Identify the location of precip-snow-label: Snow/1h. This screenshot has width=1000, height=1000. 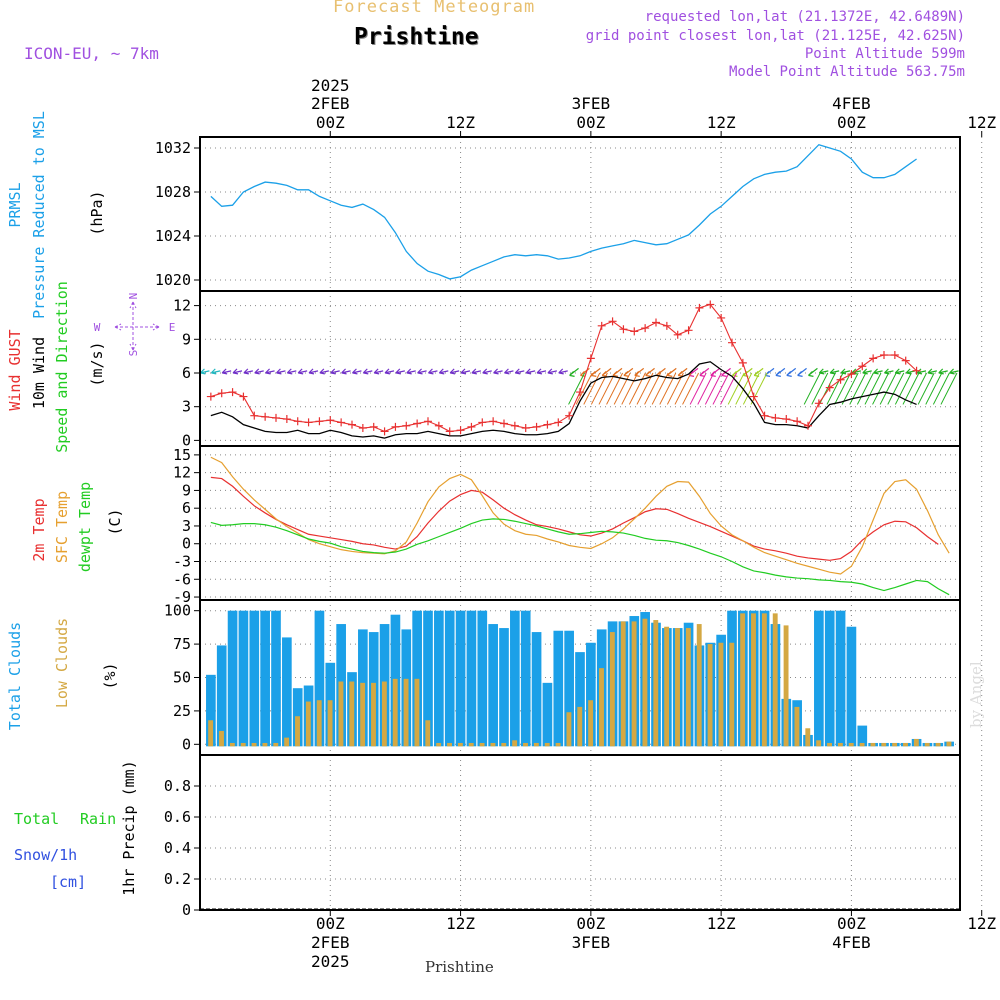
(45, 855).